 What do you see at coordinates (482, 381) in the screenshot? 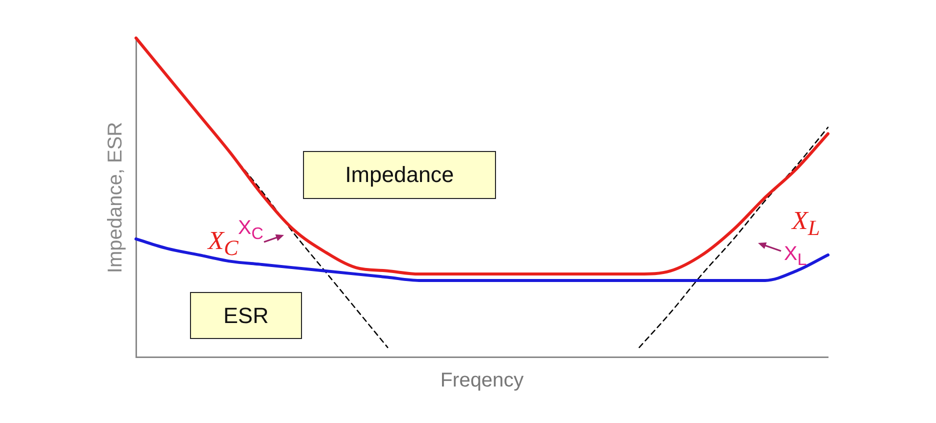
I see `x-axis-title: Freqency` at bounding box center [482, 381].